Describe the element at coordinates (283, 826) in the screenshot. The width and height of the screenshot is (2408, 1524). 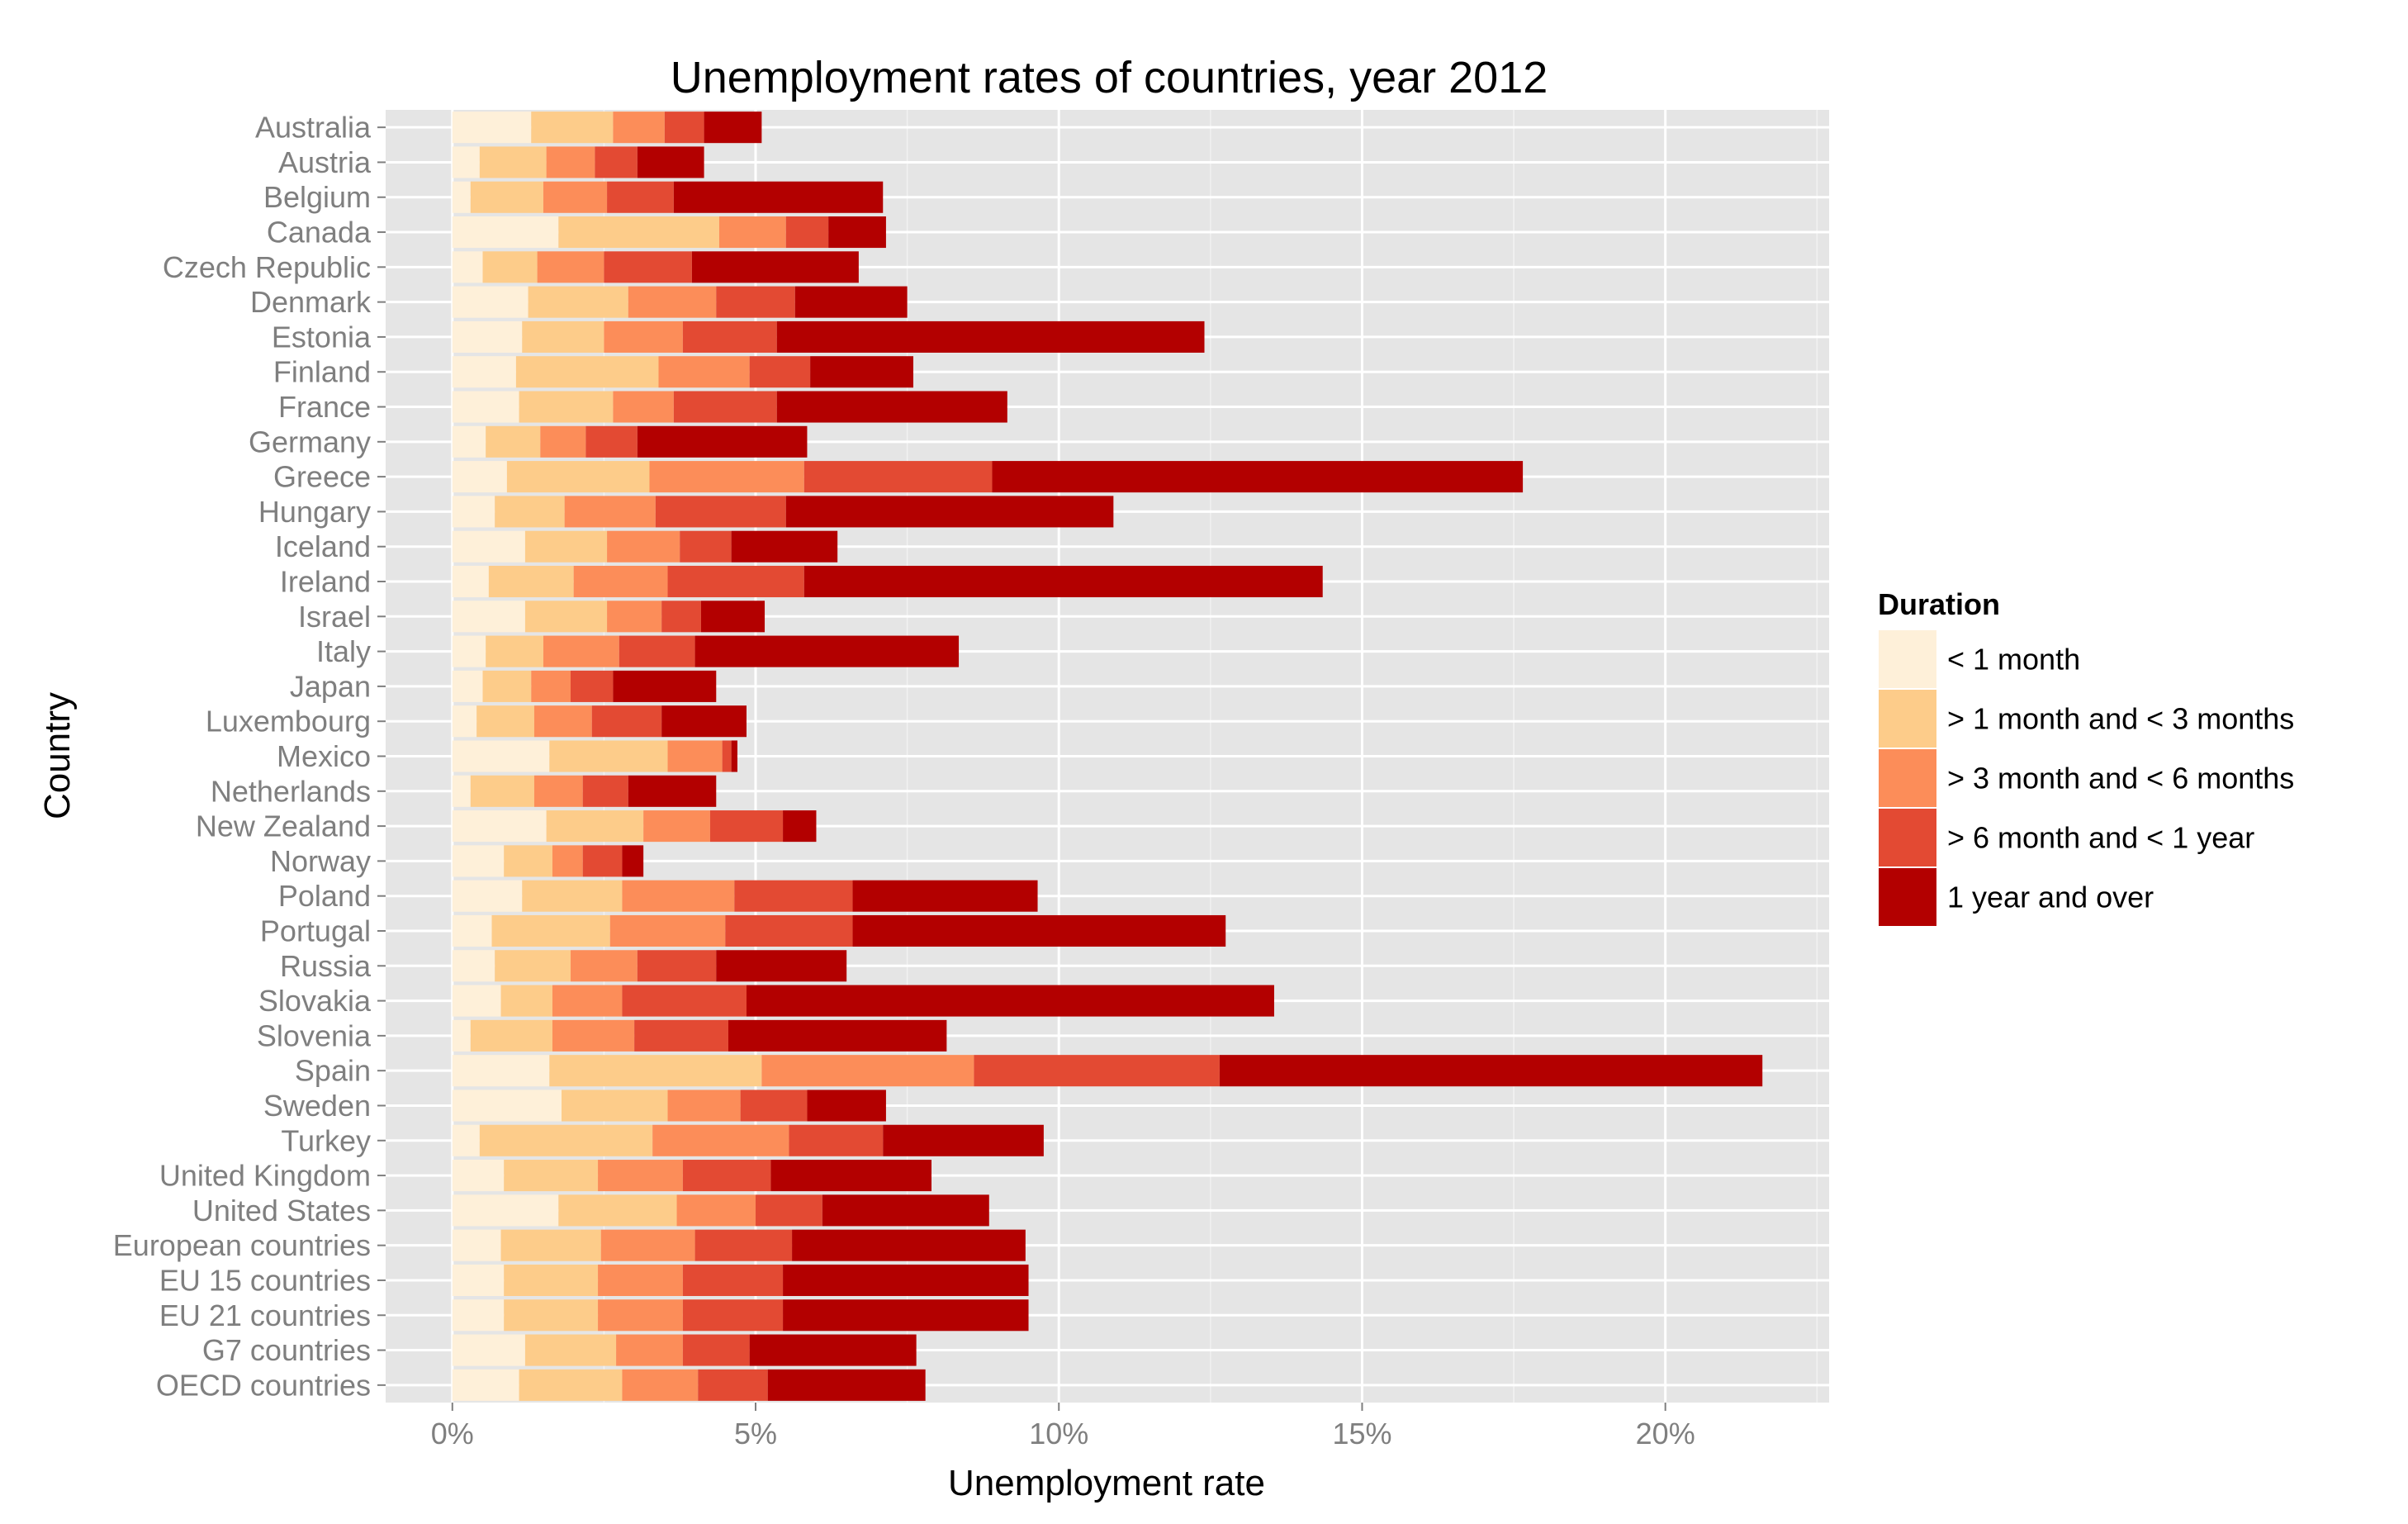
I see `y-tick-label: New Zealand` at that location.